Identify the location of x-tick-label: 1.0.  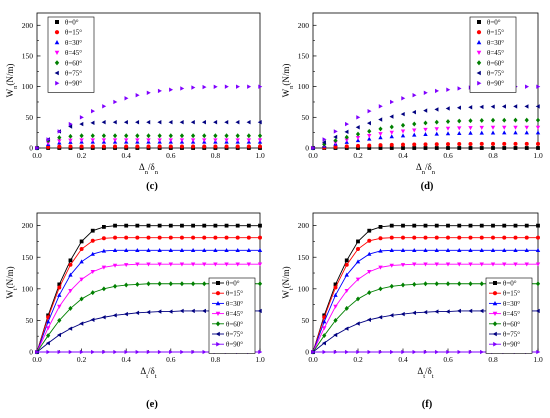
(260, 155).